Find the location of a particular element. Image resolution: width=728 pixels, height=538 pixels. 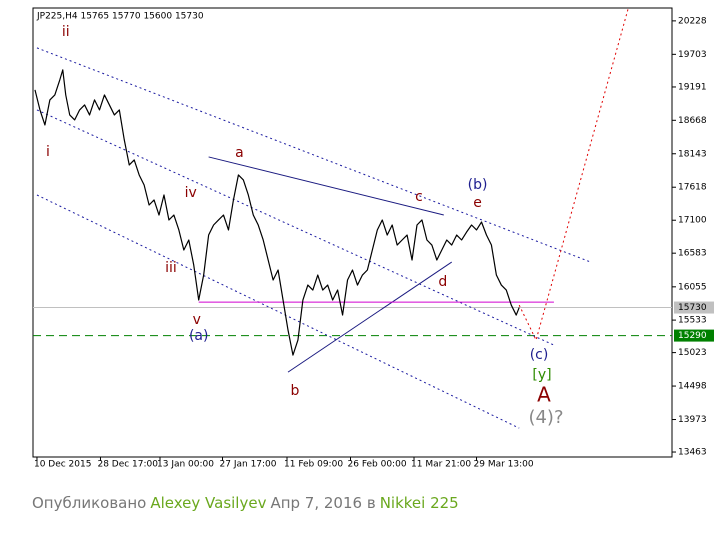

y-tick-label: 15023 is located at coordinates (692, 353).